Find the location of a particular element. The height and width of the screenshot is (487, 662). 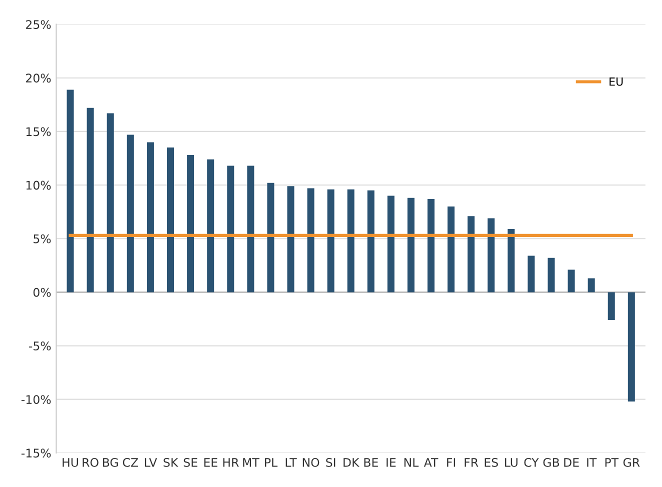

y-tick-label: 0% is located at coordinates (42, 292).